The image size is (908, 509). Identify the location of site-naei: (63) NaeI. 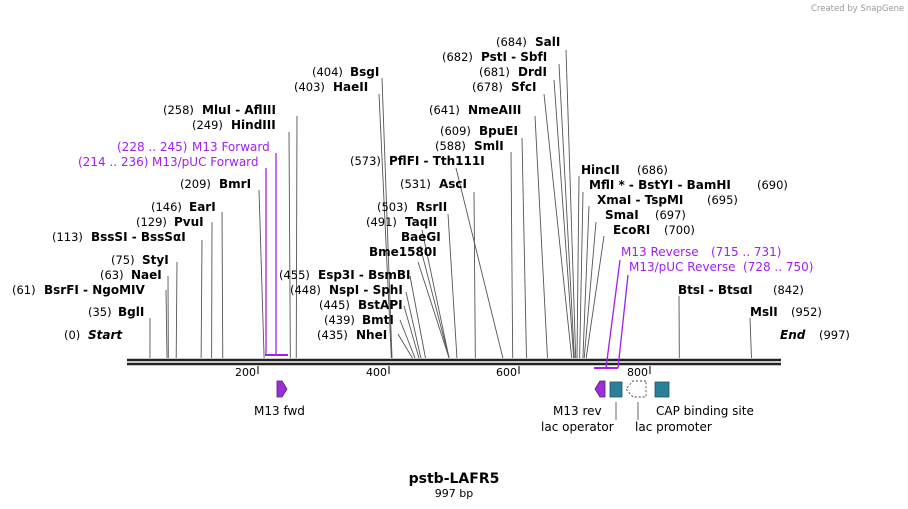
(131, 275).